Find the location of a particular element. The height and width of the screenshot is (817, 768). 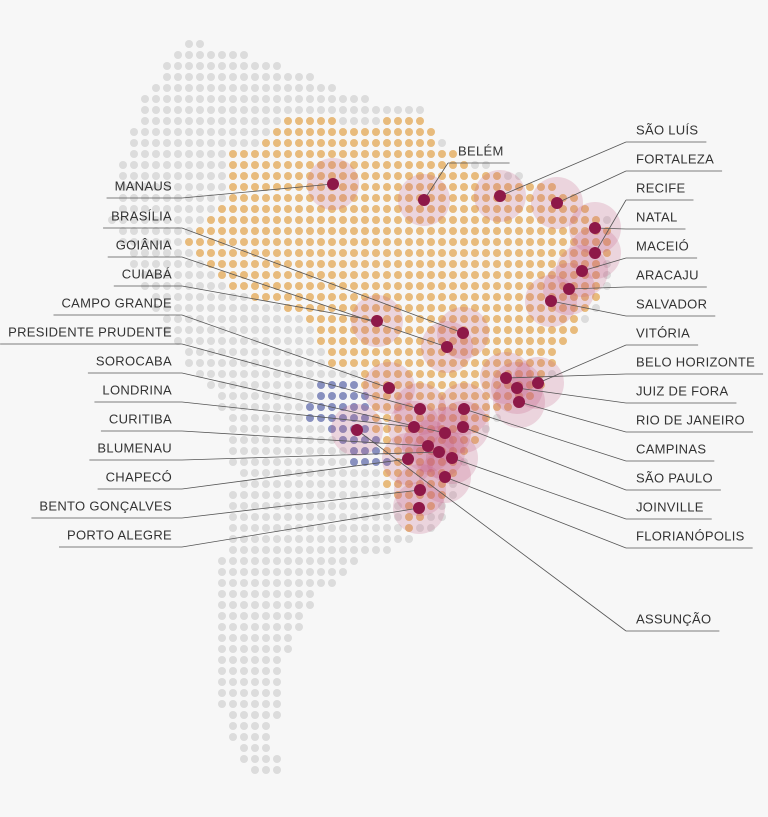

city-label: RECIFE is located at coordinates (660, 187).